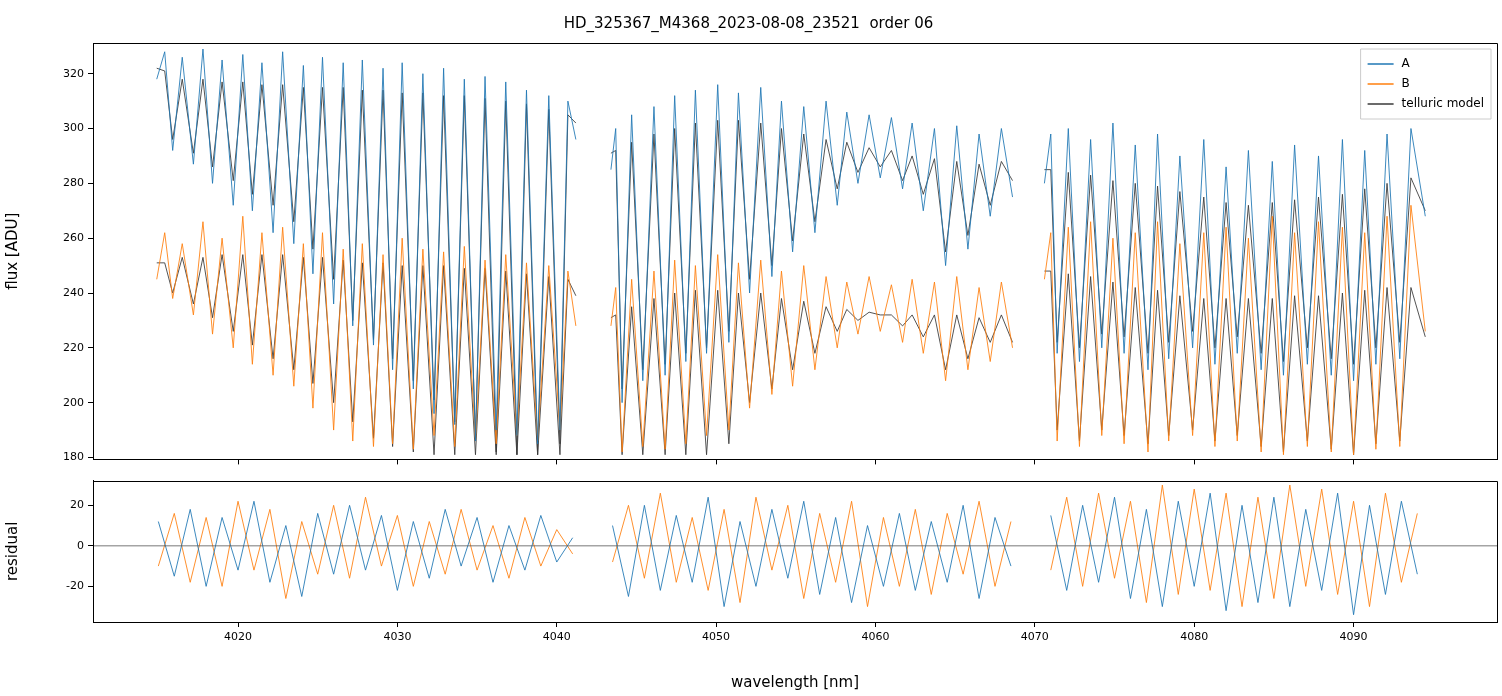 This screenshot has height=696, width=1502. I want to click on y-axis-title: residual, so click(11, 551).